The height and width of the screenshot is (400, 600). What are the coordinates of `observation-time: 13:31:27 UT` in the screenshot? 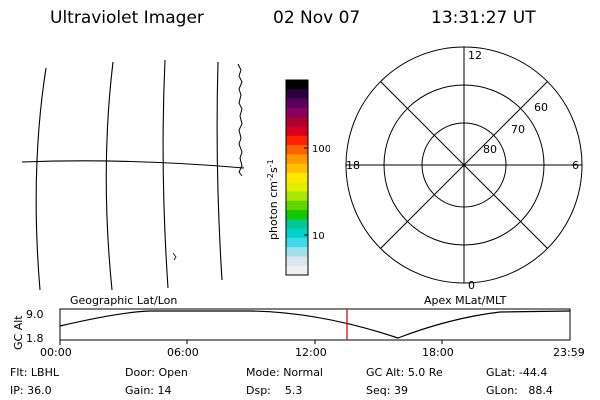 It's located at (483, 18).